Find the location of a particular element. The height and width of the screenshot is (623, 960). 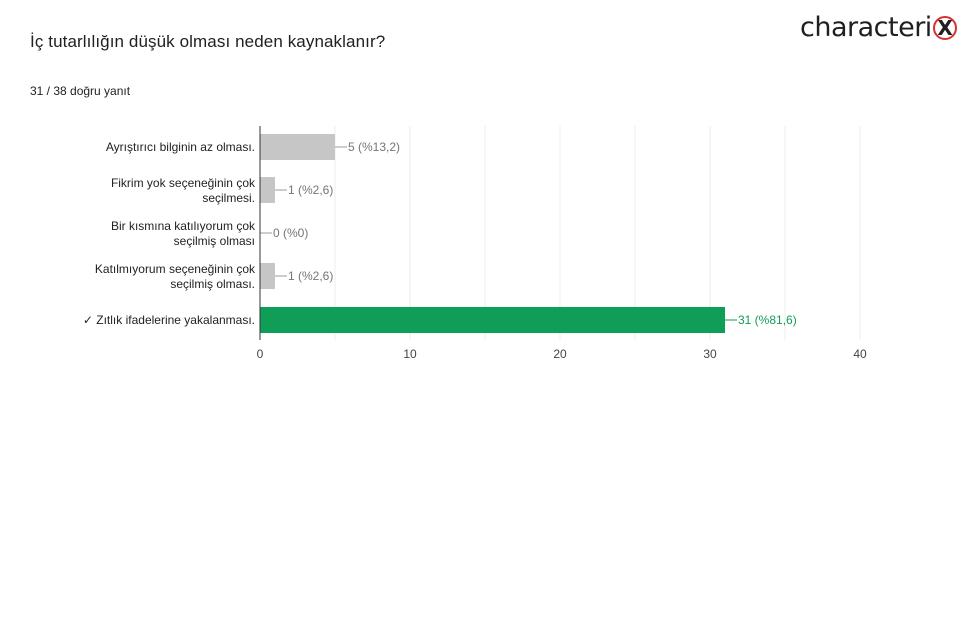

category-label: seçilmiş olması is located at coordinates (214, 241).